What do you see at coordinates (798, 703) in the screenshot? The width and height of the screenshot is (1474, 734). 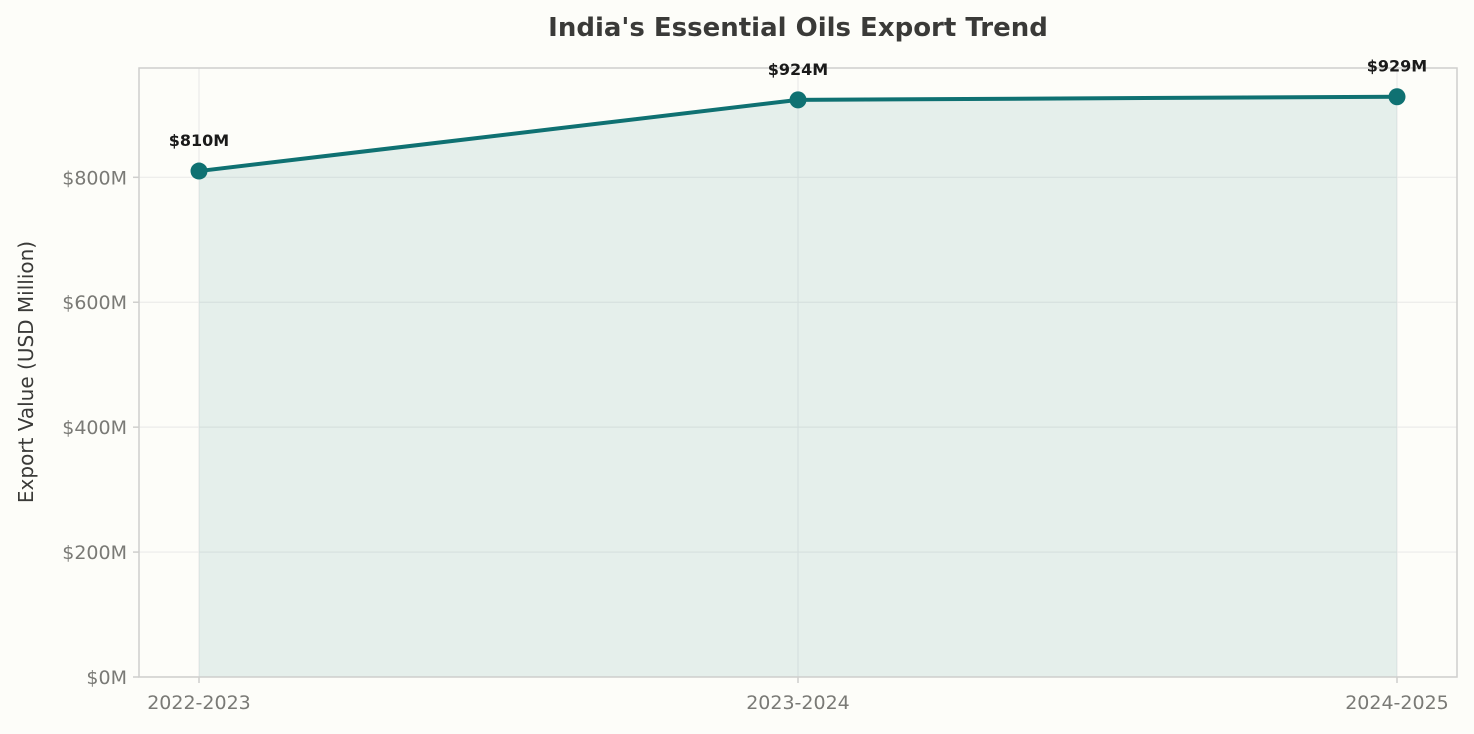 I see `x-tick-label: 2023-2024` at bounding box center [798, 703].